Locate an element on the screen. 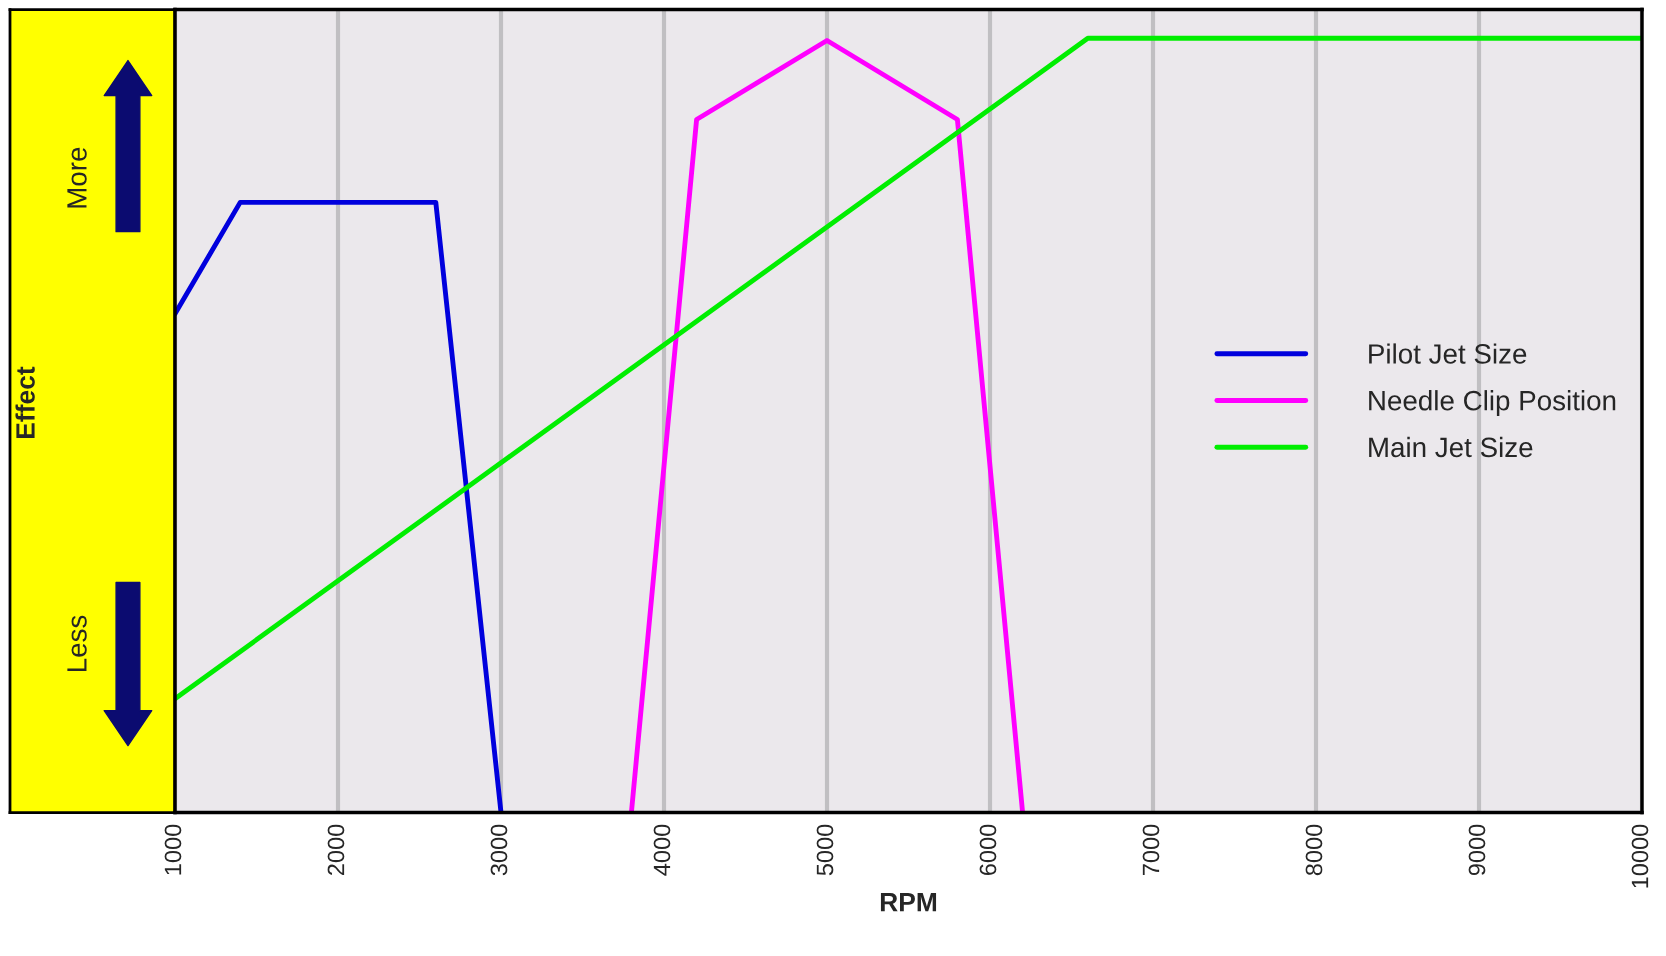  x-tick-label: 4000 is located at coordinates (662, 850).